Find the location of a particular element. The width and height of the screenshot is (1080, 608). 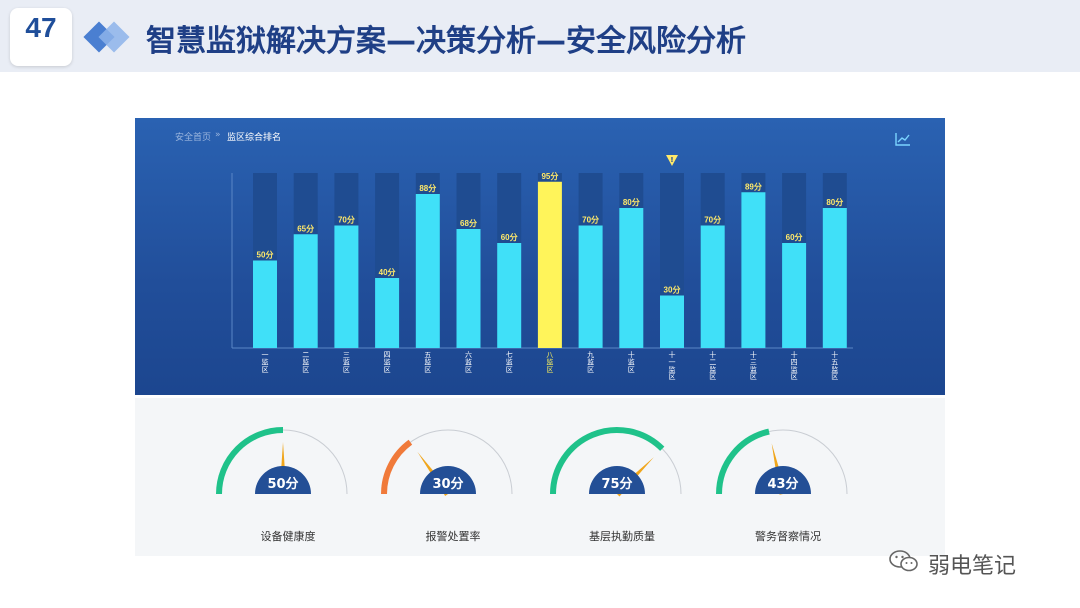

gauge-police-inspection: 43分 警务督察情况 is located at coordinates (788, 484).